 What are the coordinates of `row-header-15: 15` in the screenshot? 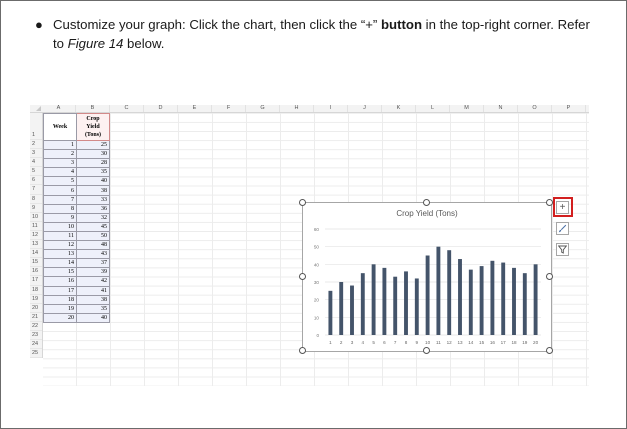 It's located at (36, 263).